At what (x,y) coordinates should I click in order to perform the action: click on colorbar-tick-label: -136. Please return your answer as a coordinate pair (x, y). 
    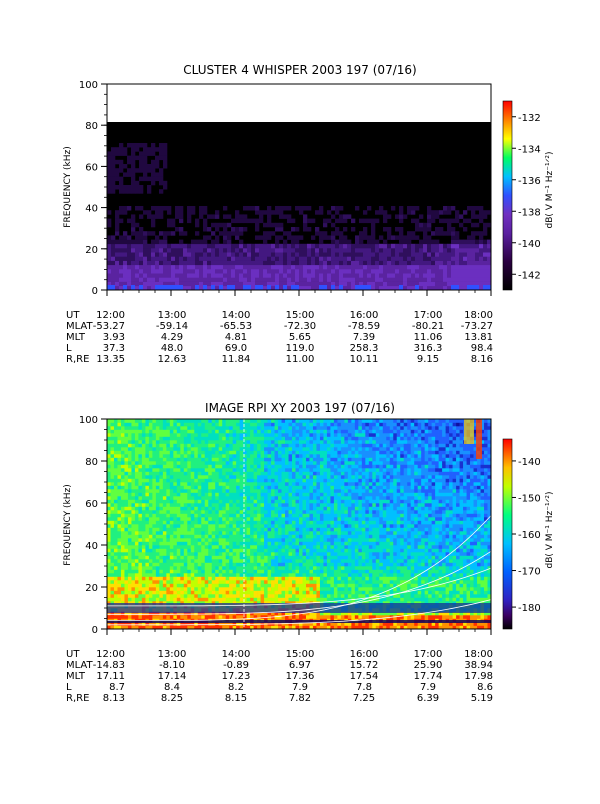
    Looking at the image, I should click on (529, 181).